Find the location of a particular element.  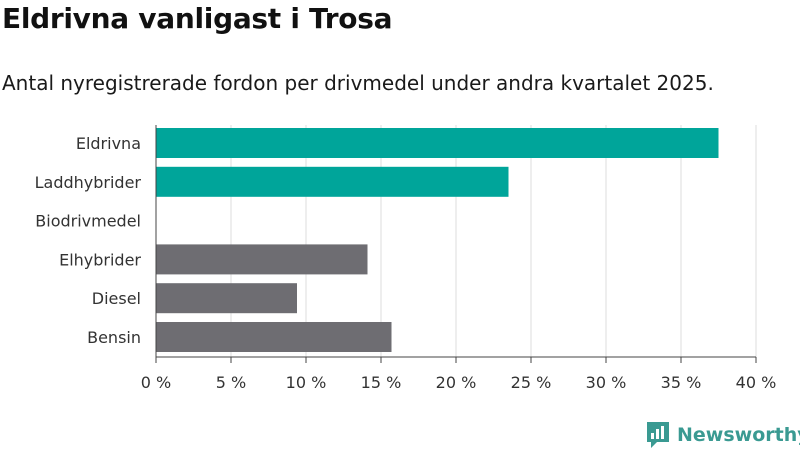

category-label: Bensin is located at coordinates (114, 337).